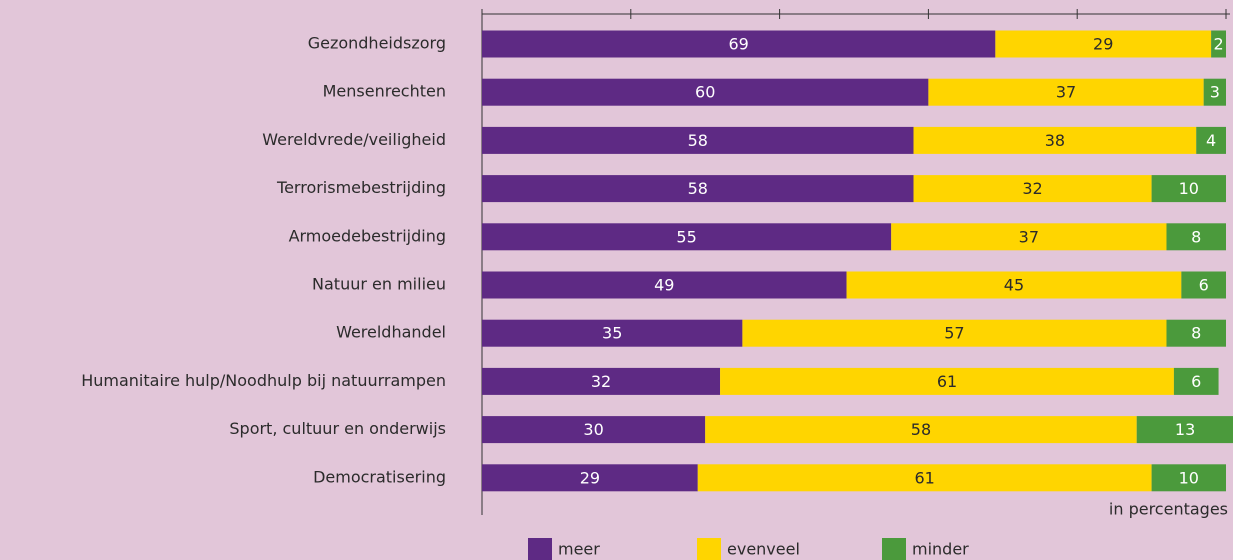  Describe the element at coordinates (1168, 509) in the screenshot. I see `unit-note: in percentages` at that location.